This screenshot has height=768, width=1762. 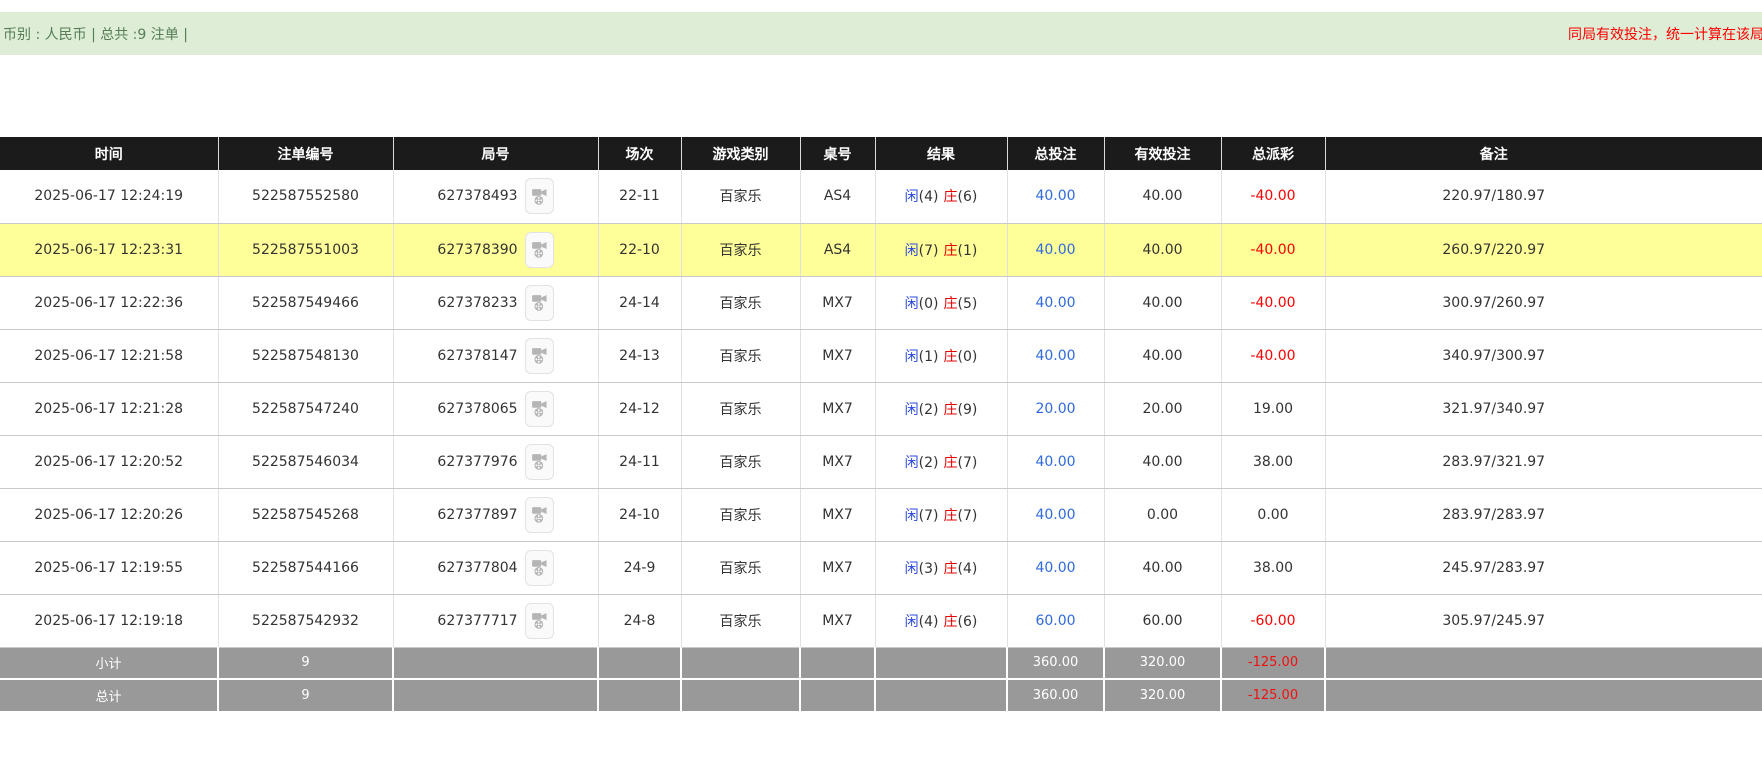 I want to click on cell-result: 闲(7) 庄(1), so click(x=941, y=250).